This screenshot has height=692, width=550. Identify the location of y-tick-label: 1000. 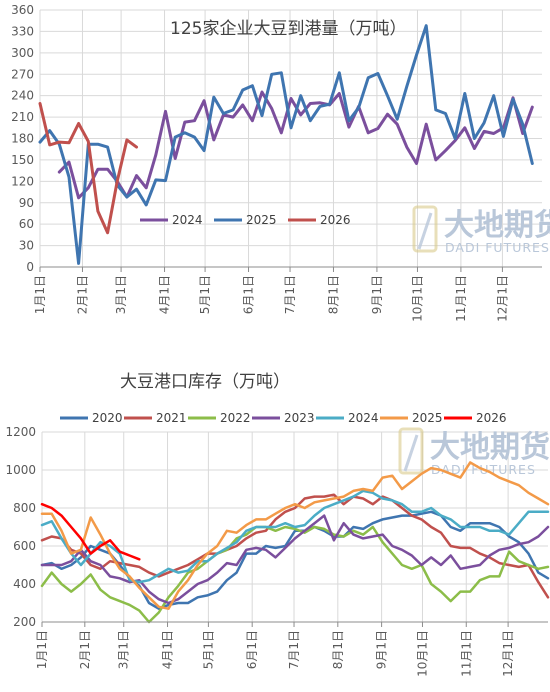
(20, 470).